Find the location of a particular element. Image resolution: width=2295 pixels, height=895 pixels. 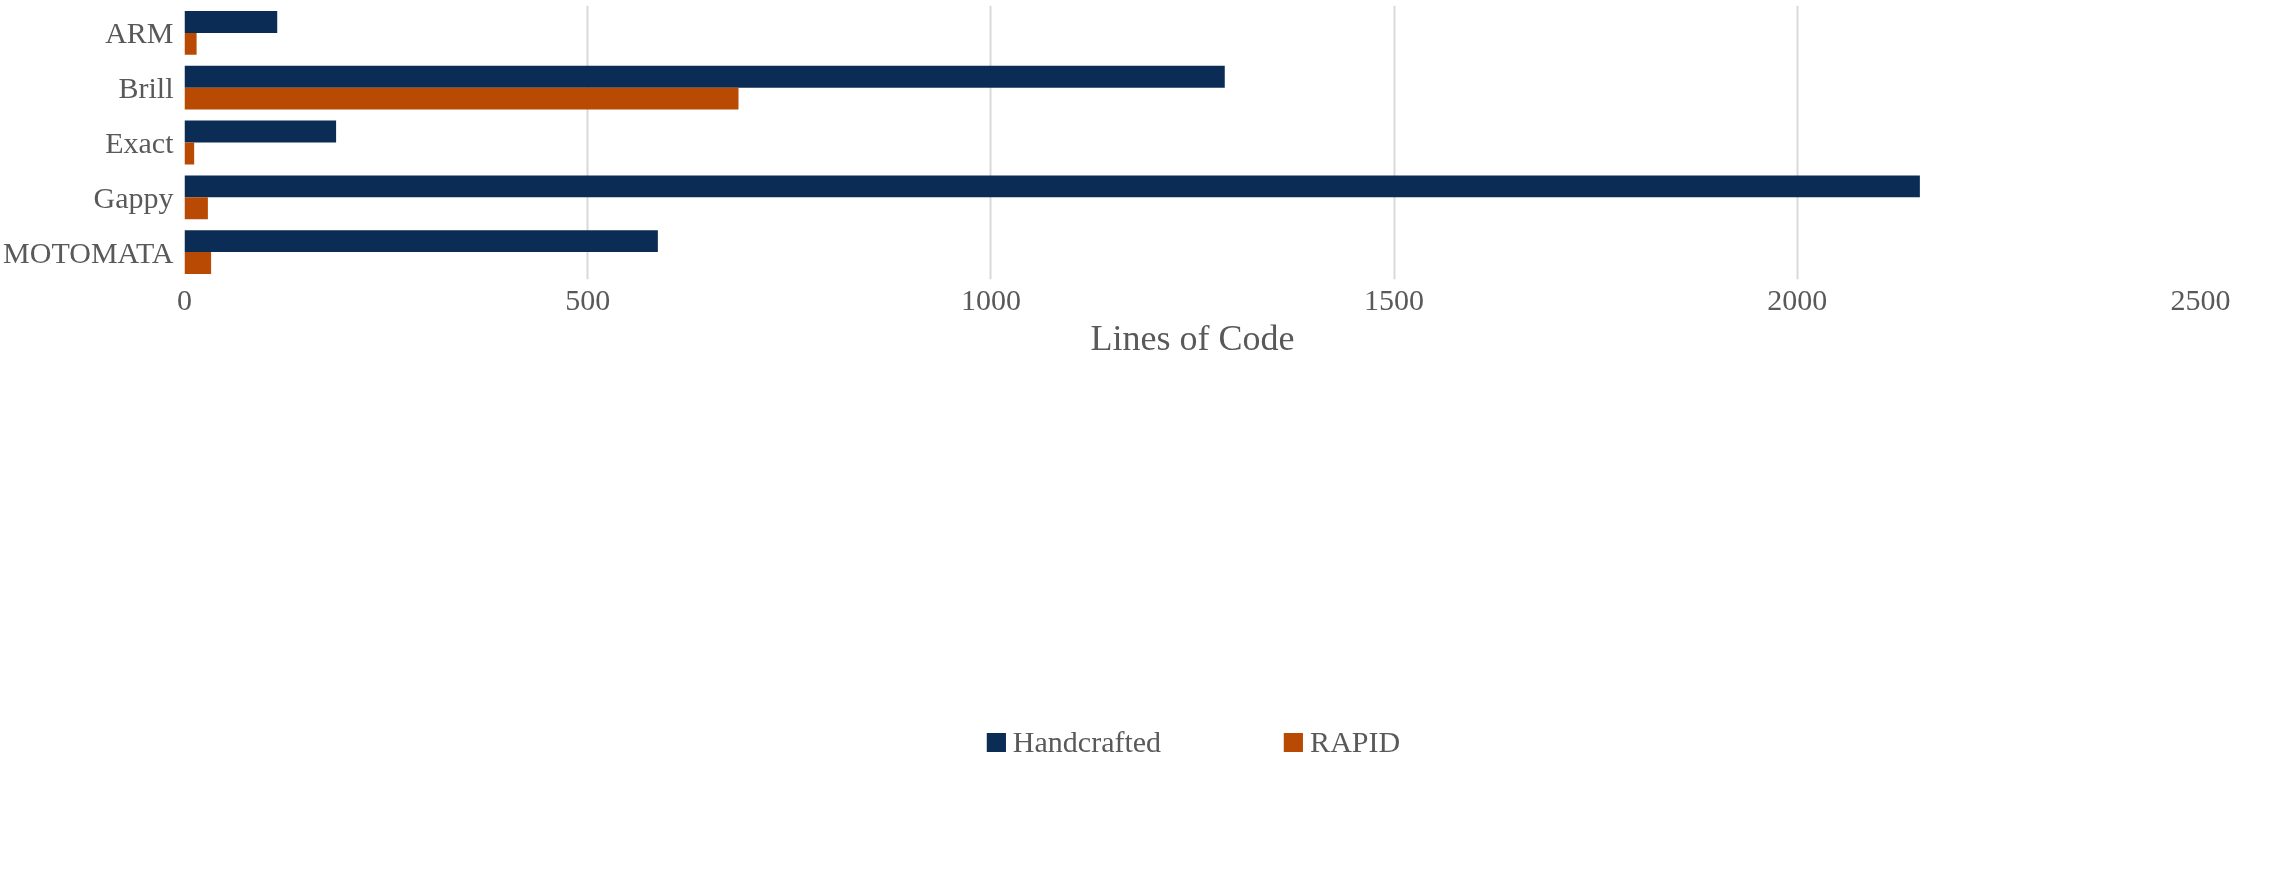

y-tick-label: MOTOMATA is located at coordinates (88, 252).